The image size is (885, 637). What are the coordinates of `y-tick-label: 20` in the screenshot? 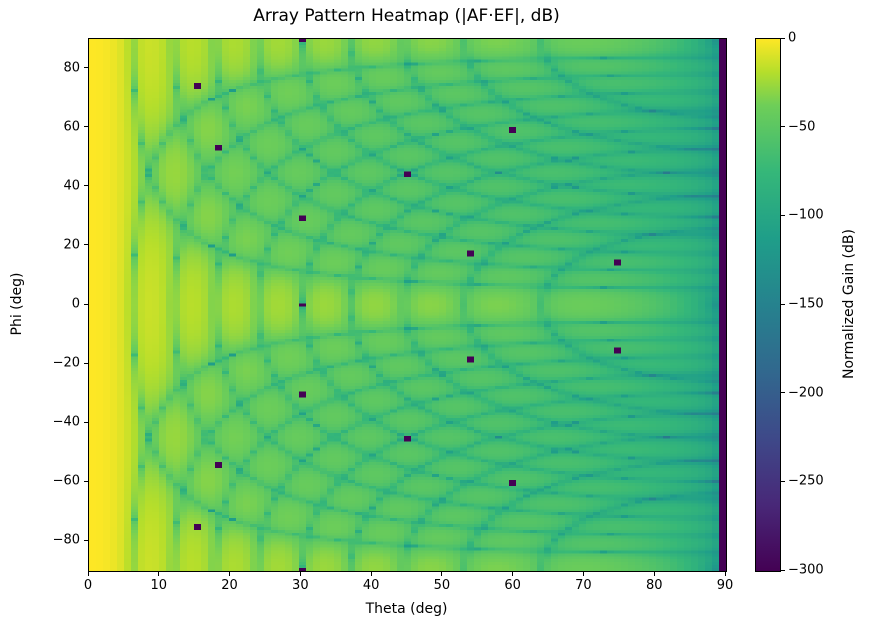 It's located at (71, 245).